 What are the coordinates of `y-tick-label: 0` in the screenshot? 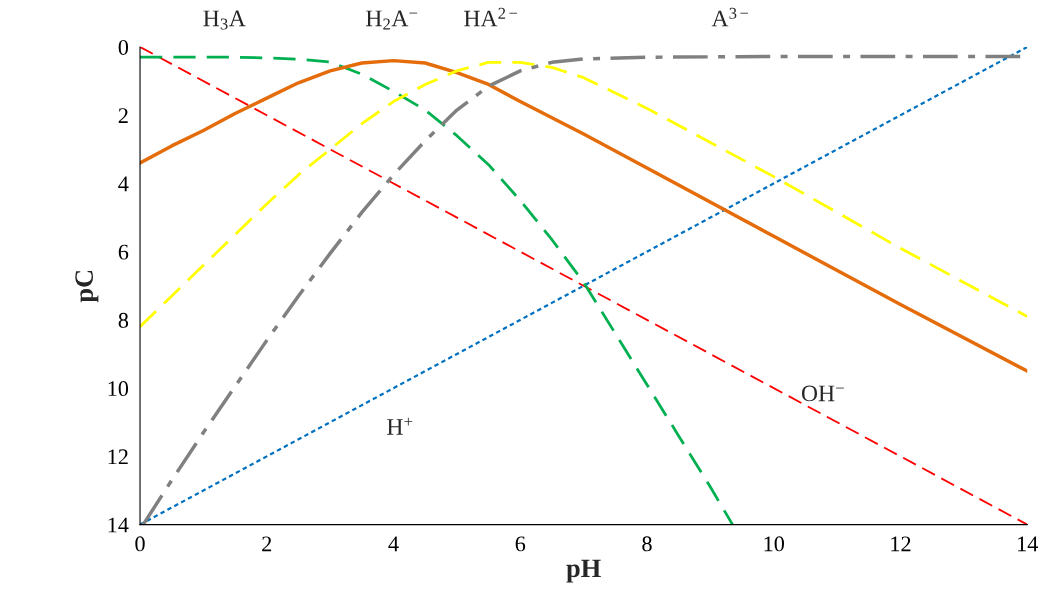 It's located at (123, 47).